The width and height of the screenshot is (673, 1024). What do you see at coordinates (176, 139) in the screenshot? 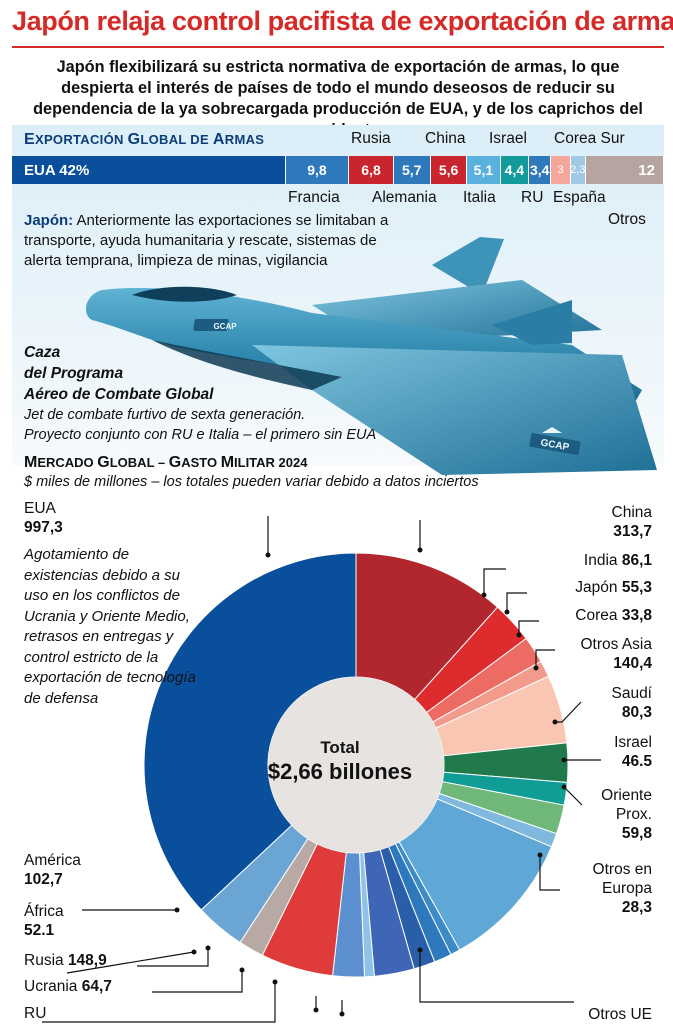
I see `exports-heading-part: LOBAL DE` at bounding box center [176, 139].